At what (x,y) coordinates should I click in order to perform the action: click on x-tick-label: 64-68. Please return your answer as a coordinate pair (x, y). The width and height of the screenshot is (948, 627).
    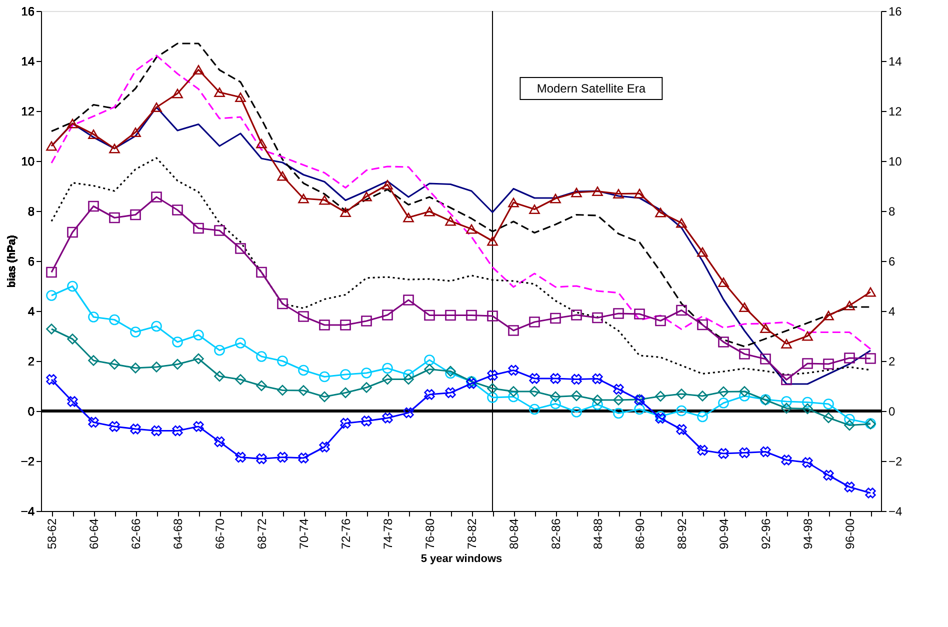
    Looking at the image, I should click on (178, 534).